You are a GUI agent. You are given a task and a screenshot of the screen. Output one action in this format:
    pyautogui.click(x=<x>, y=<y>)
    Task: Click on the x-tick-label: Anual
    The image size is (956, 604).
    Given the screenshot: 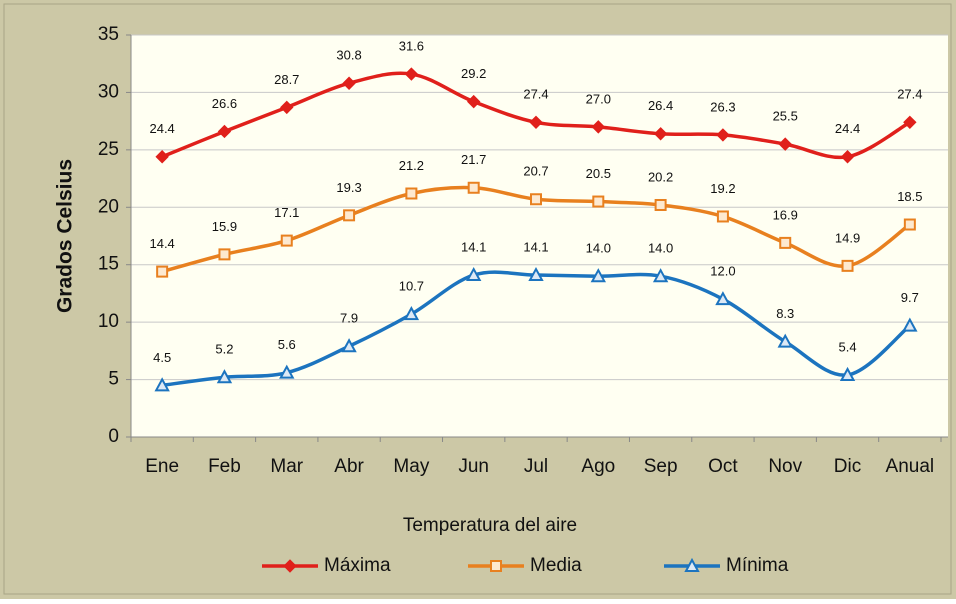 What is the action you would take?
    pyautogui.click(x=910, y=466)
    